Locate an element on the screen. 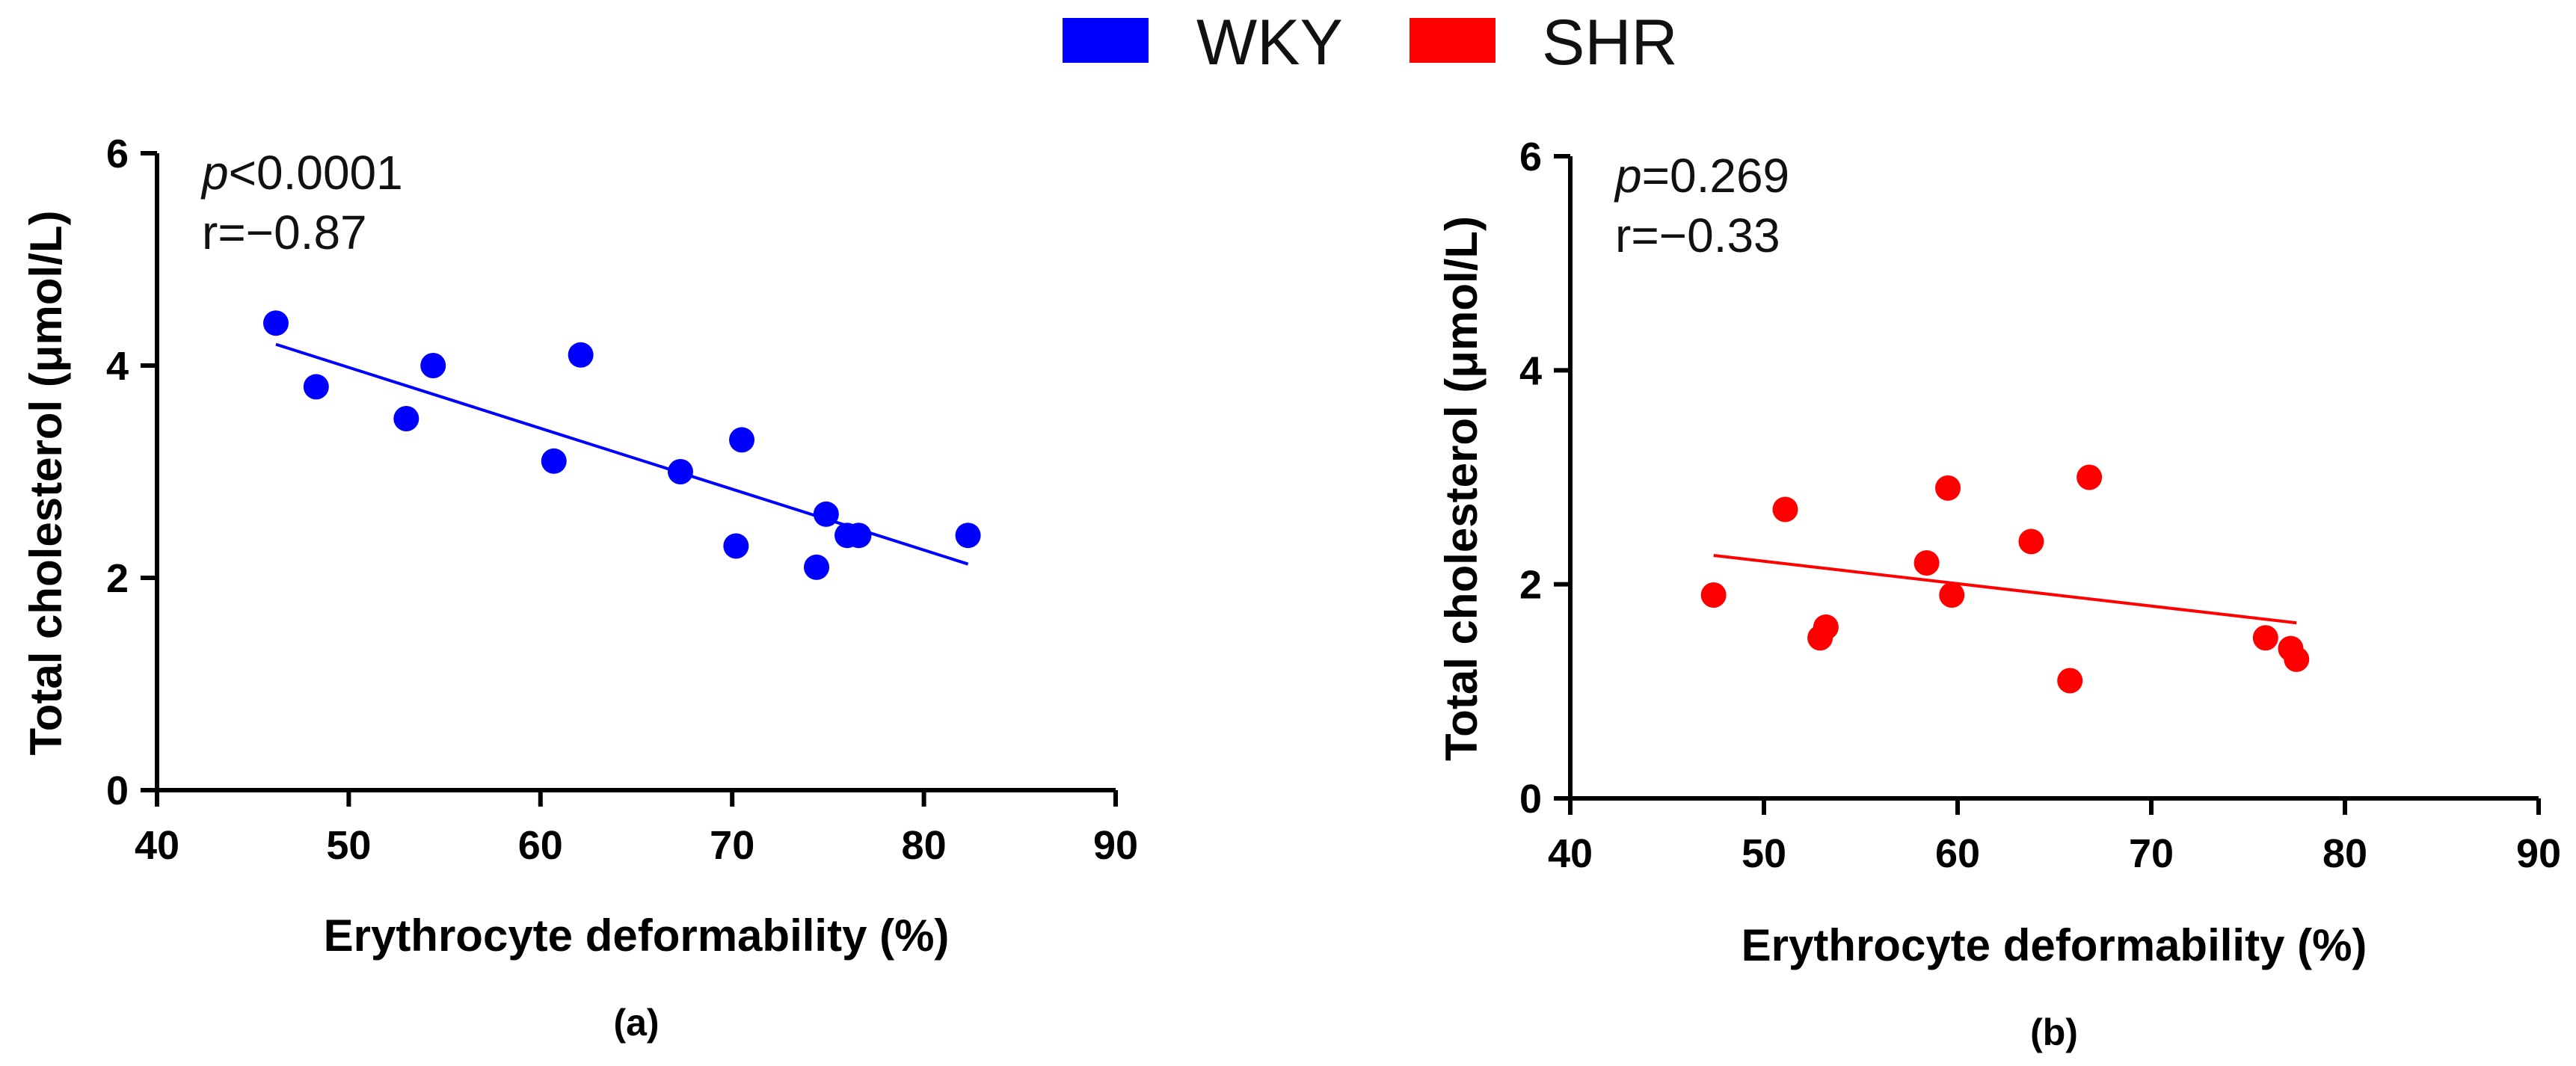 The width and height of the screenshot is (2576, 1066). y-axis-title-a: Total cholesterol (μmol/L) is located at coordinates (46, 483).